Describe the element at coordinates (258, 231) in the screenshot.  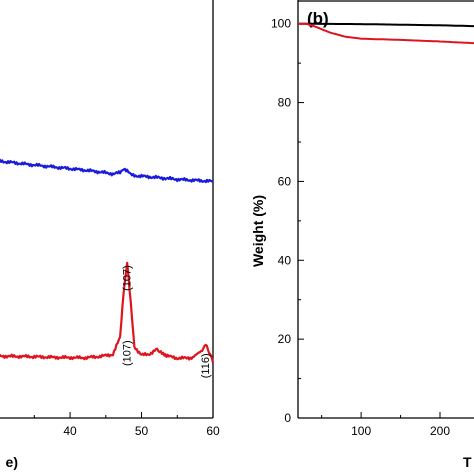
I see `panel-b-y-axis-title: Weight (%)` at that location.